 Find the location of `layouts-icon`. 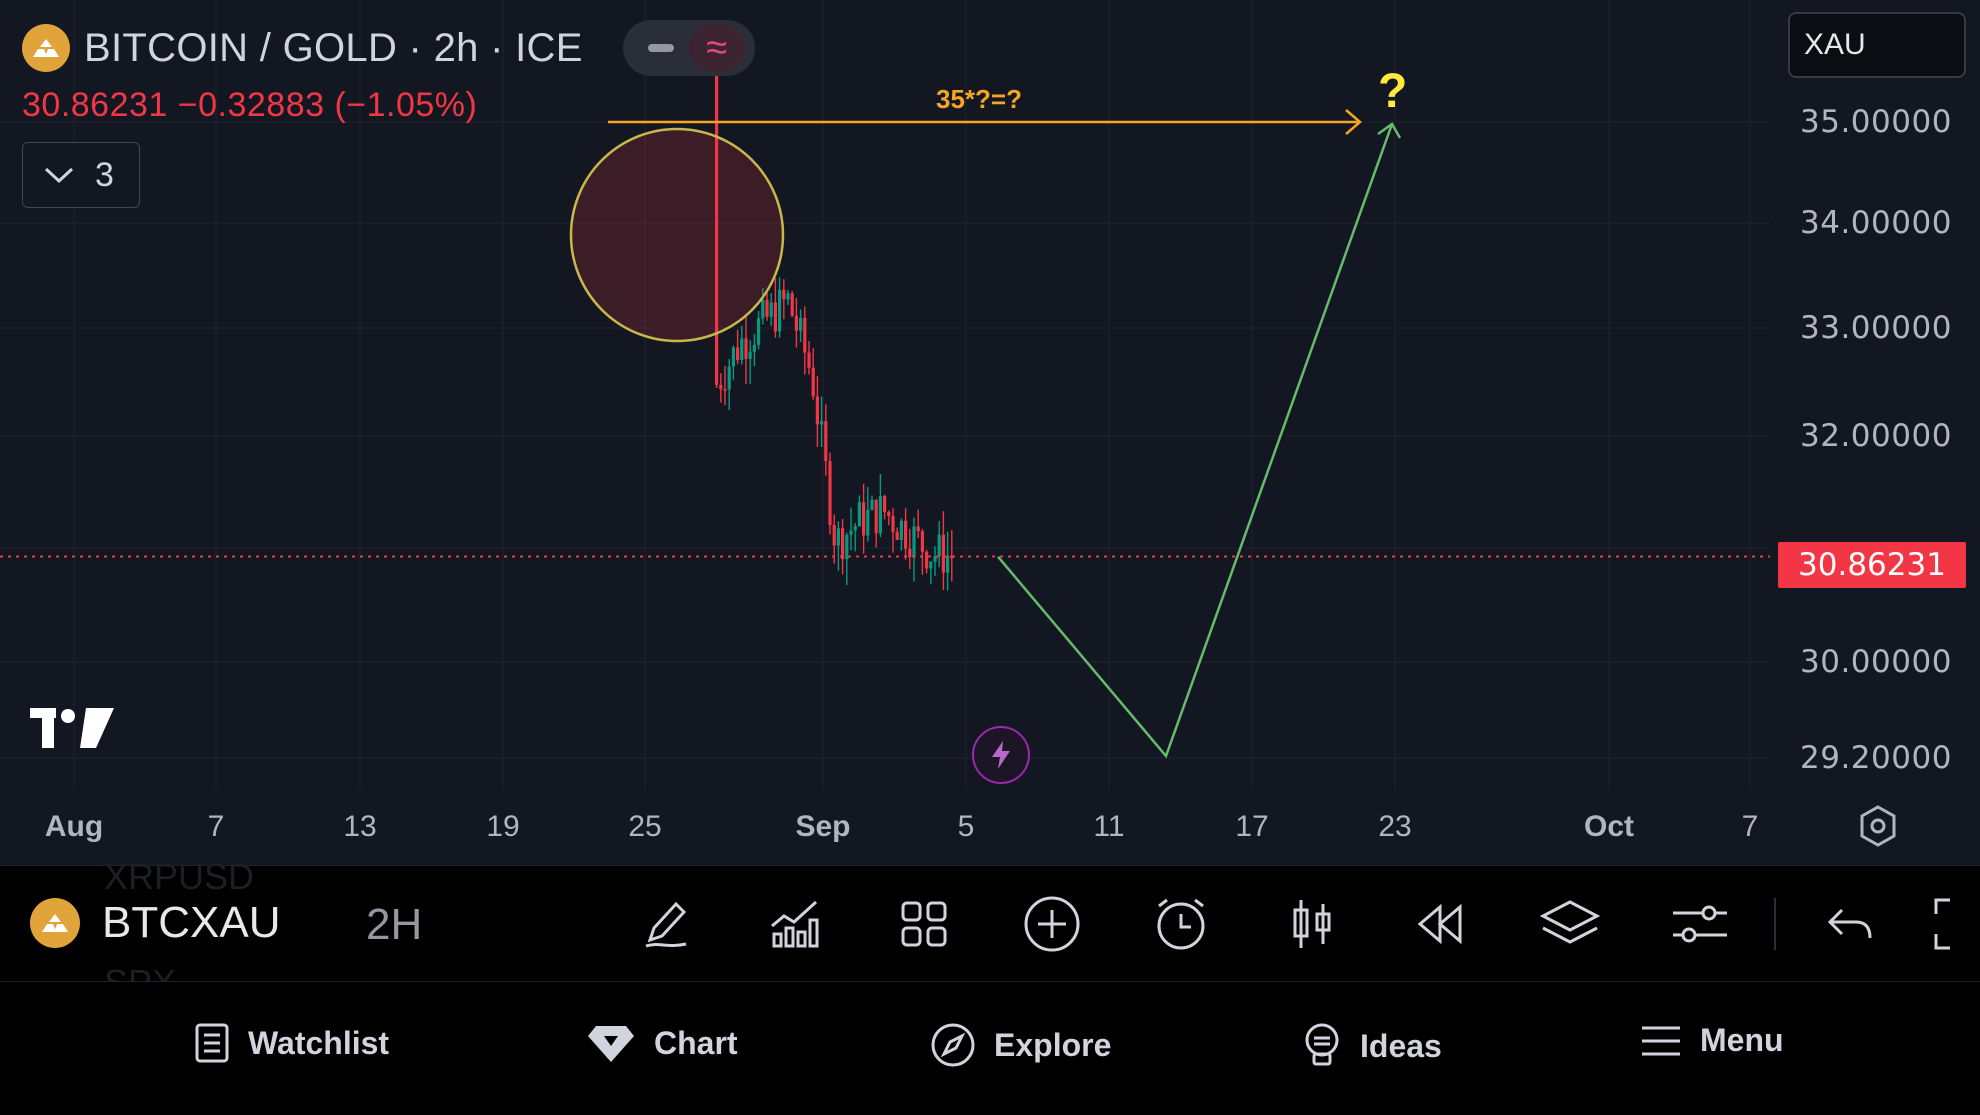

layouts-icon is located at coordinates (924, 924).